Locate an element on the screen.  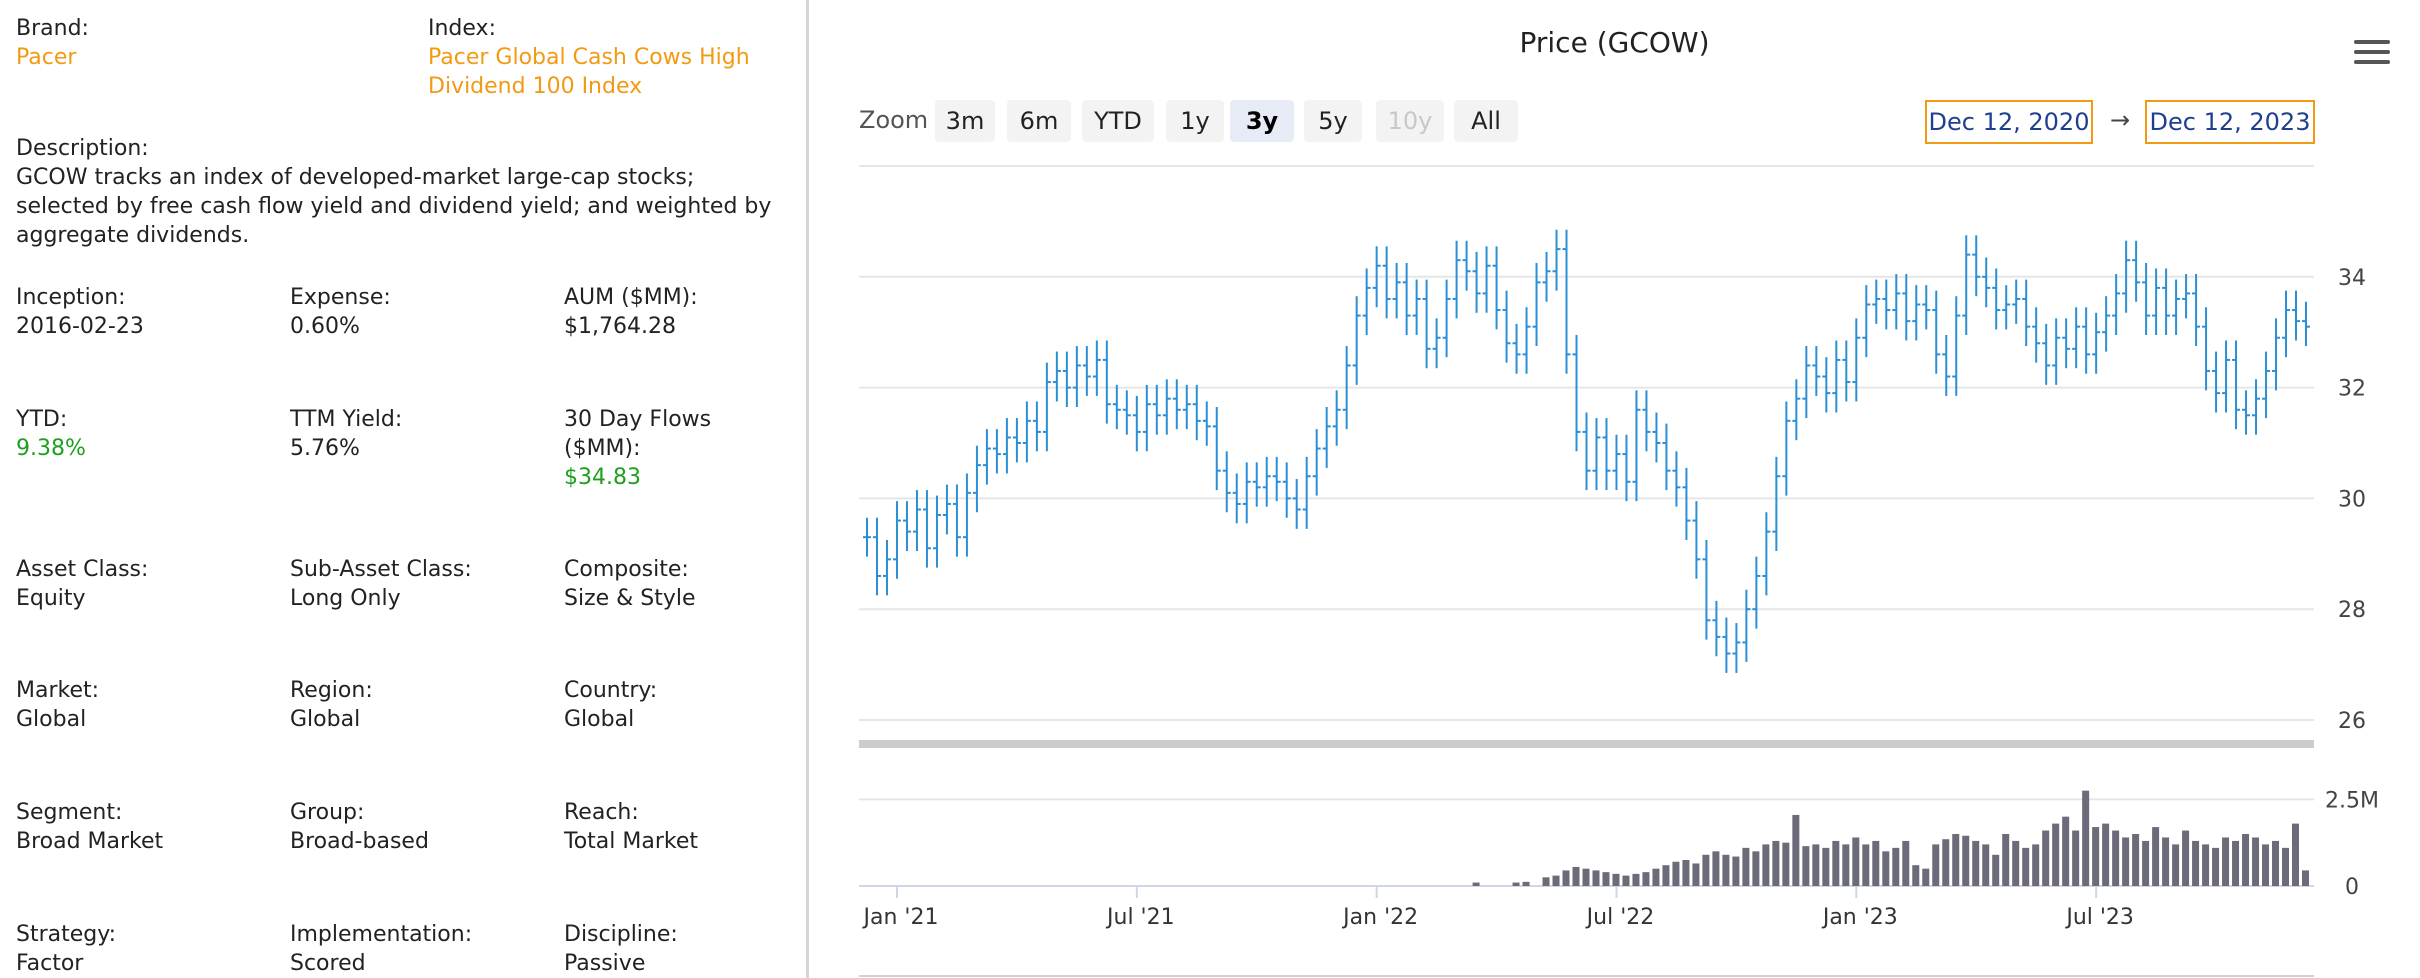
price-tick-label: 26 is located at coordinates (2352, 721).